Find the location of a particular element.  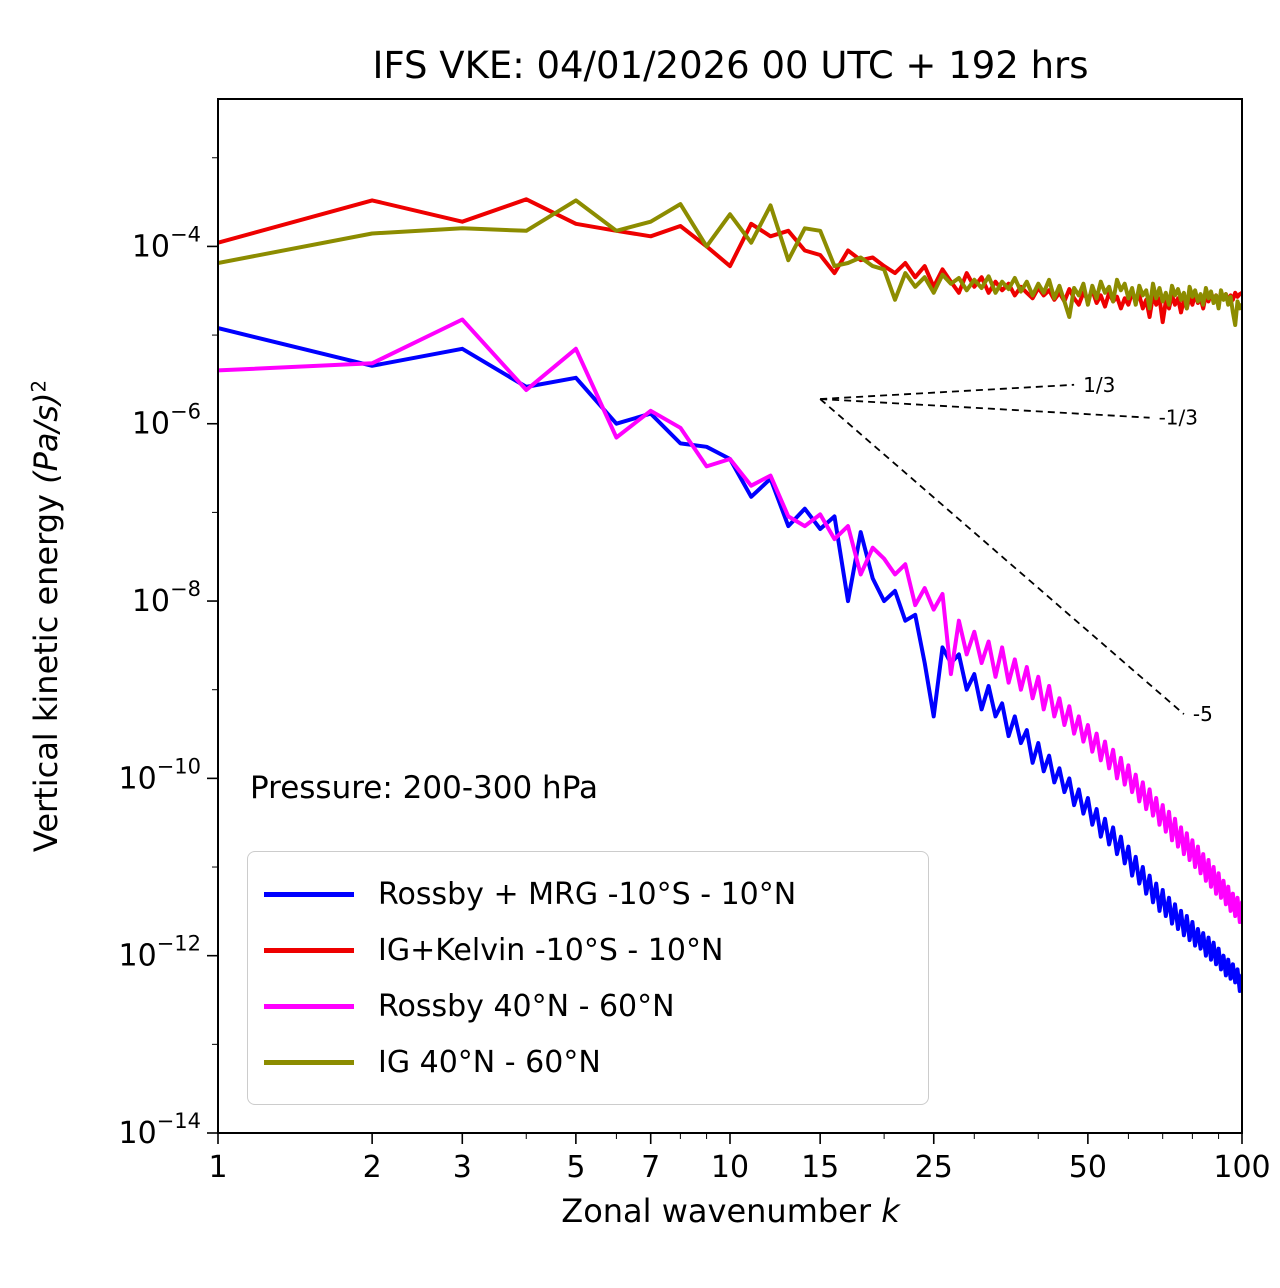

chart-title: IFS VKE: 04/01/2026 00 UTC + 192 hrs is located at coordinates (730, 65).